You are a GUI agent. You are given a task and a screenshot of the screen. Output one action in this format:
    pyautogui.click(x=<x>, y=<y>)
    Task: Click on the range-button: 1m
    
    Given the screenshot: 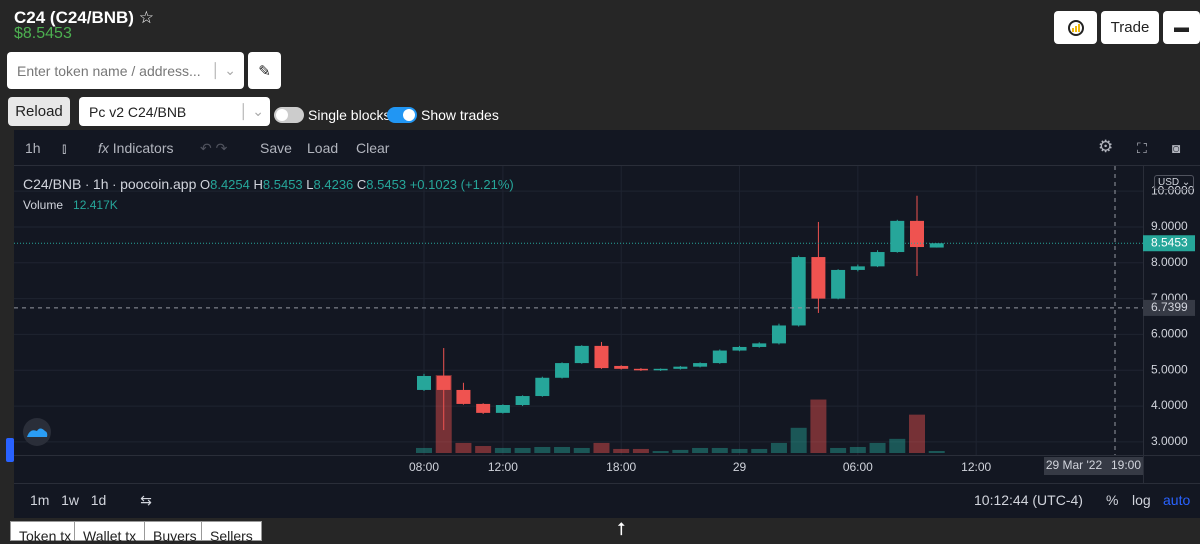 What is the action you would take?
    pyautogui.click(x=40, y=500)
    